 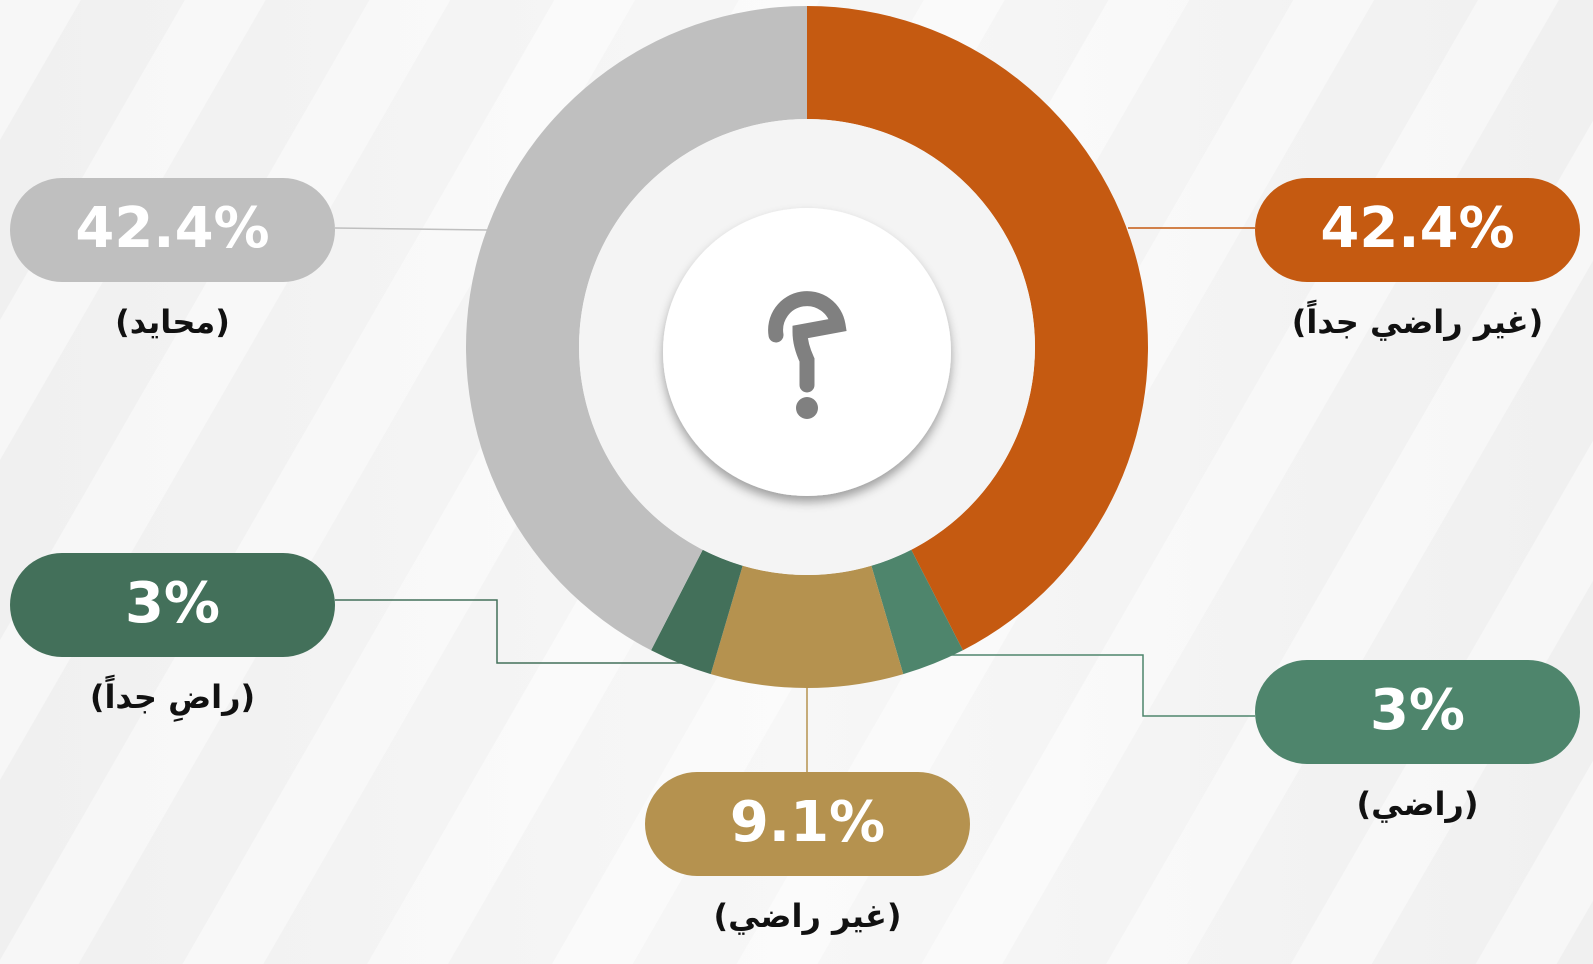 I want to click on category-label: (محايد), so click(x=172, y=322).